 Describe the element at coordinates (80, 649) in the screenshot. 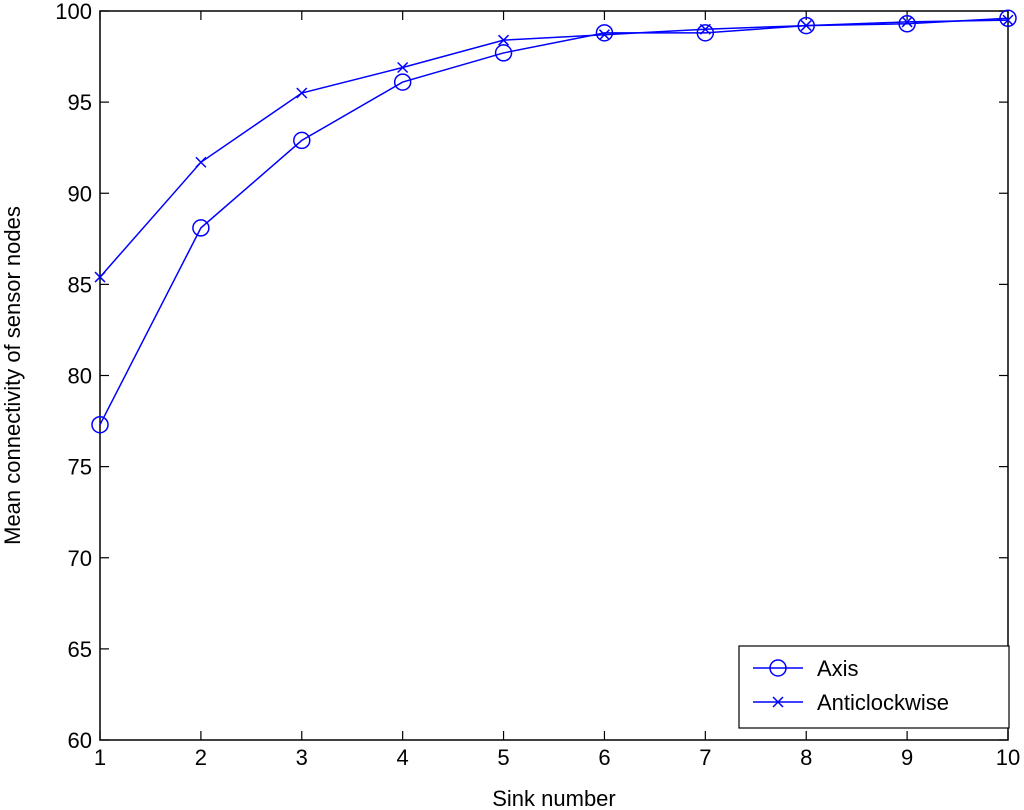

I see `y-tick-label: 65` at that location.